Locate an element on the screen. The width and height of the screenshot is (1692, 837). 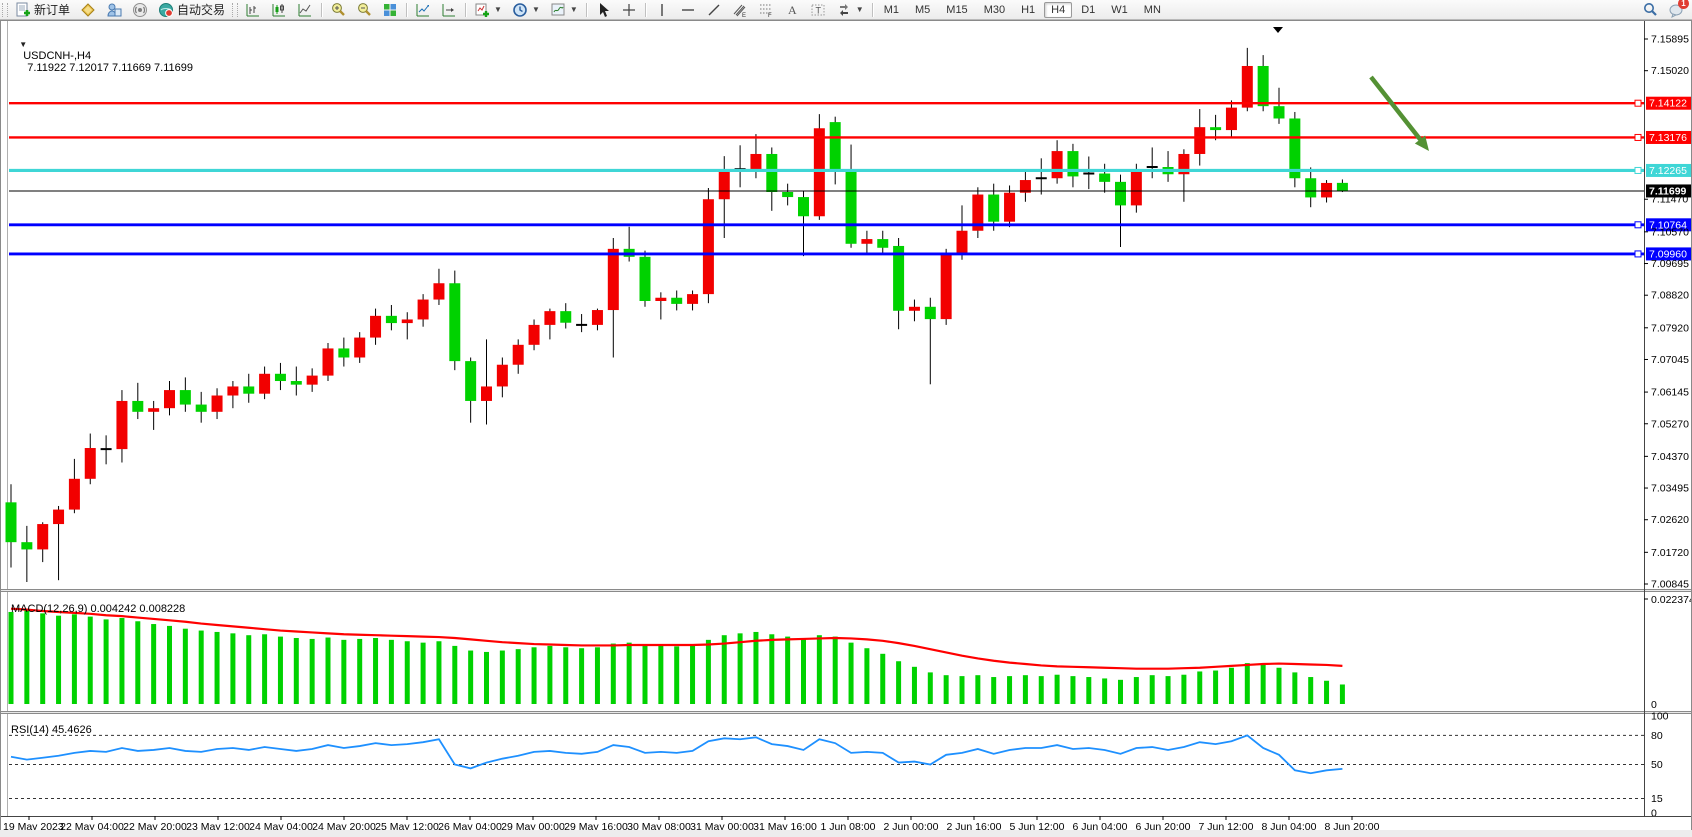
candlestick-chart-button is located at coordinates (279, 9).